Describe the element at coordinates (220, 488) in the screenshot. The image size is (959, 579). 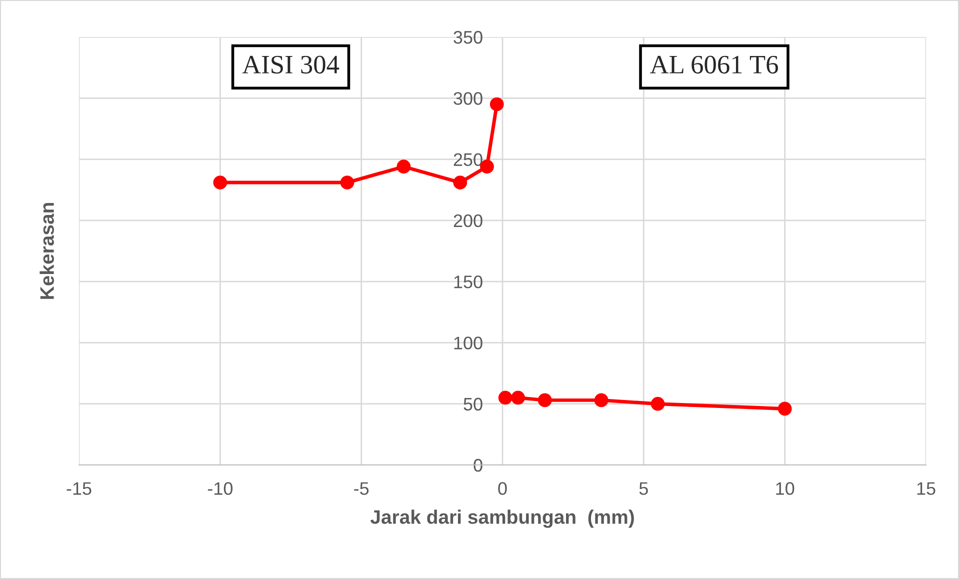
I see `x-tick-label: -10` at that location.